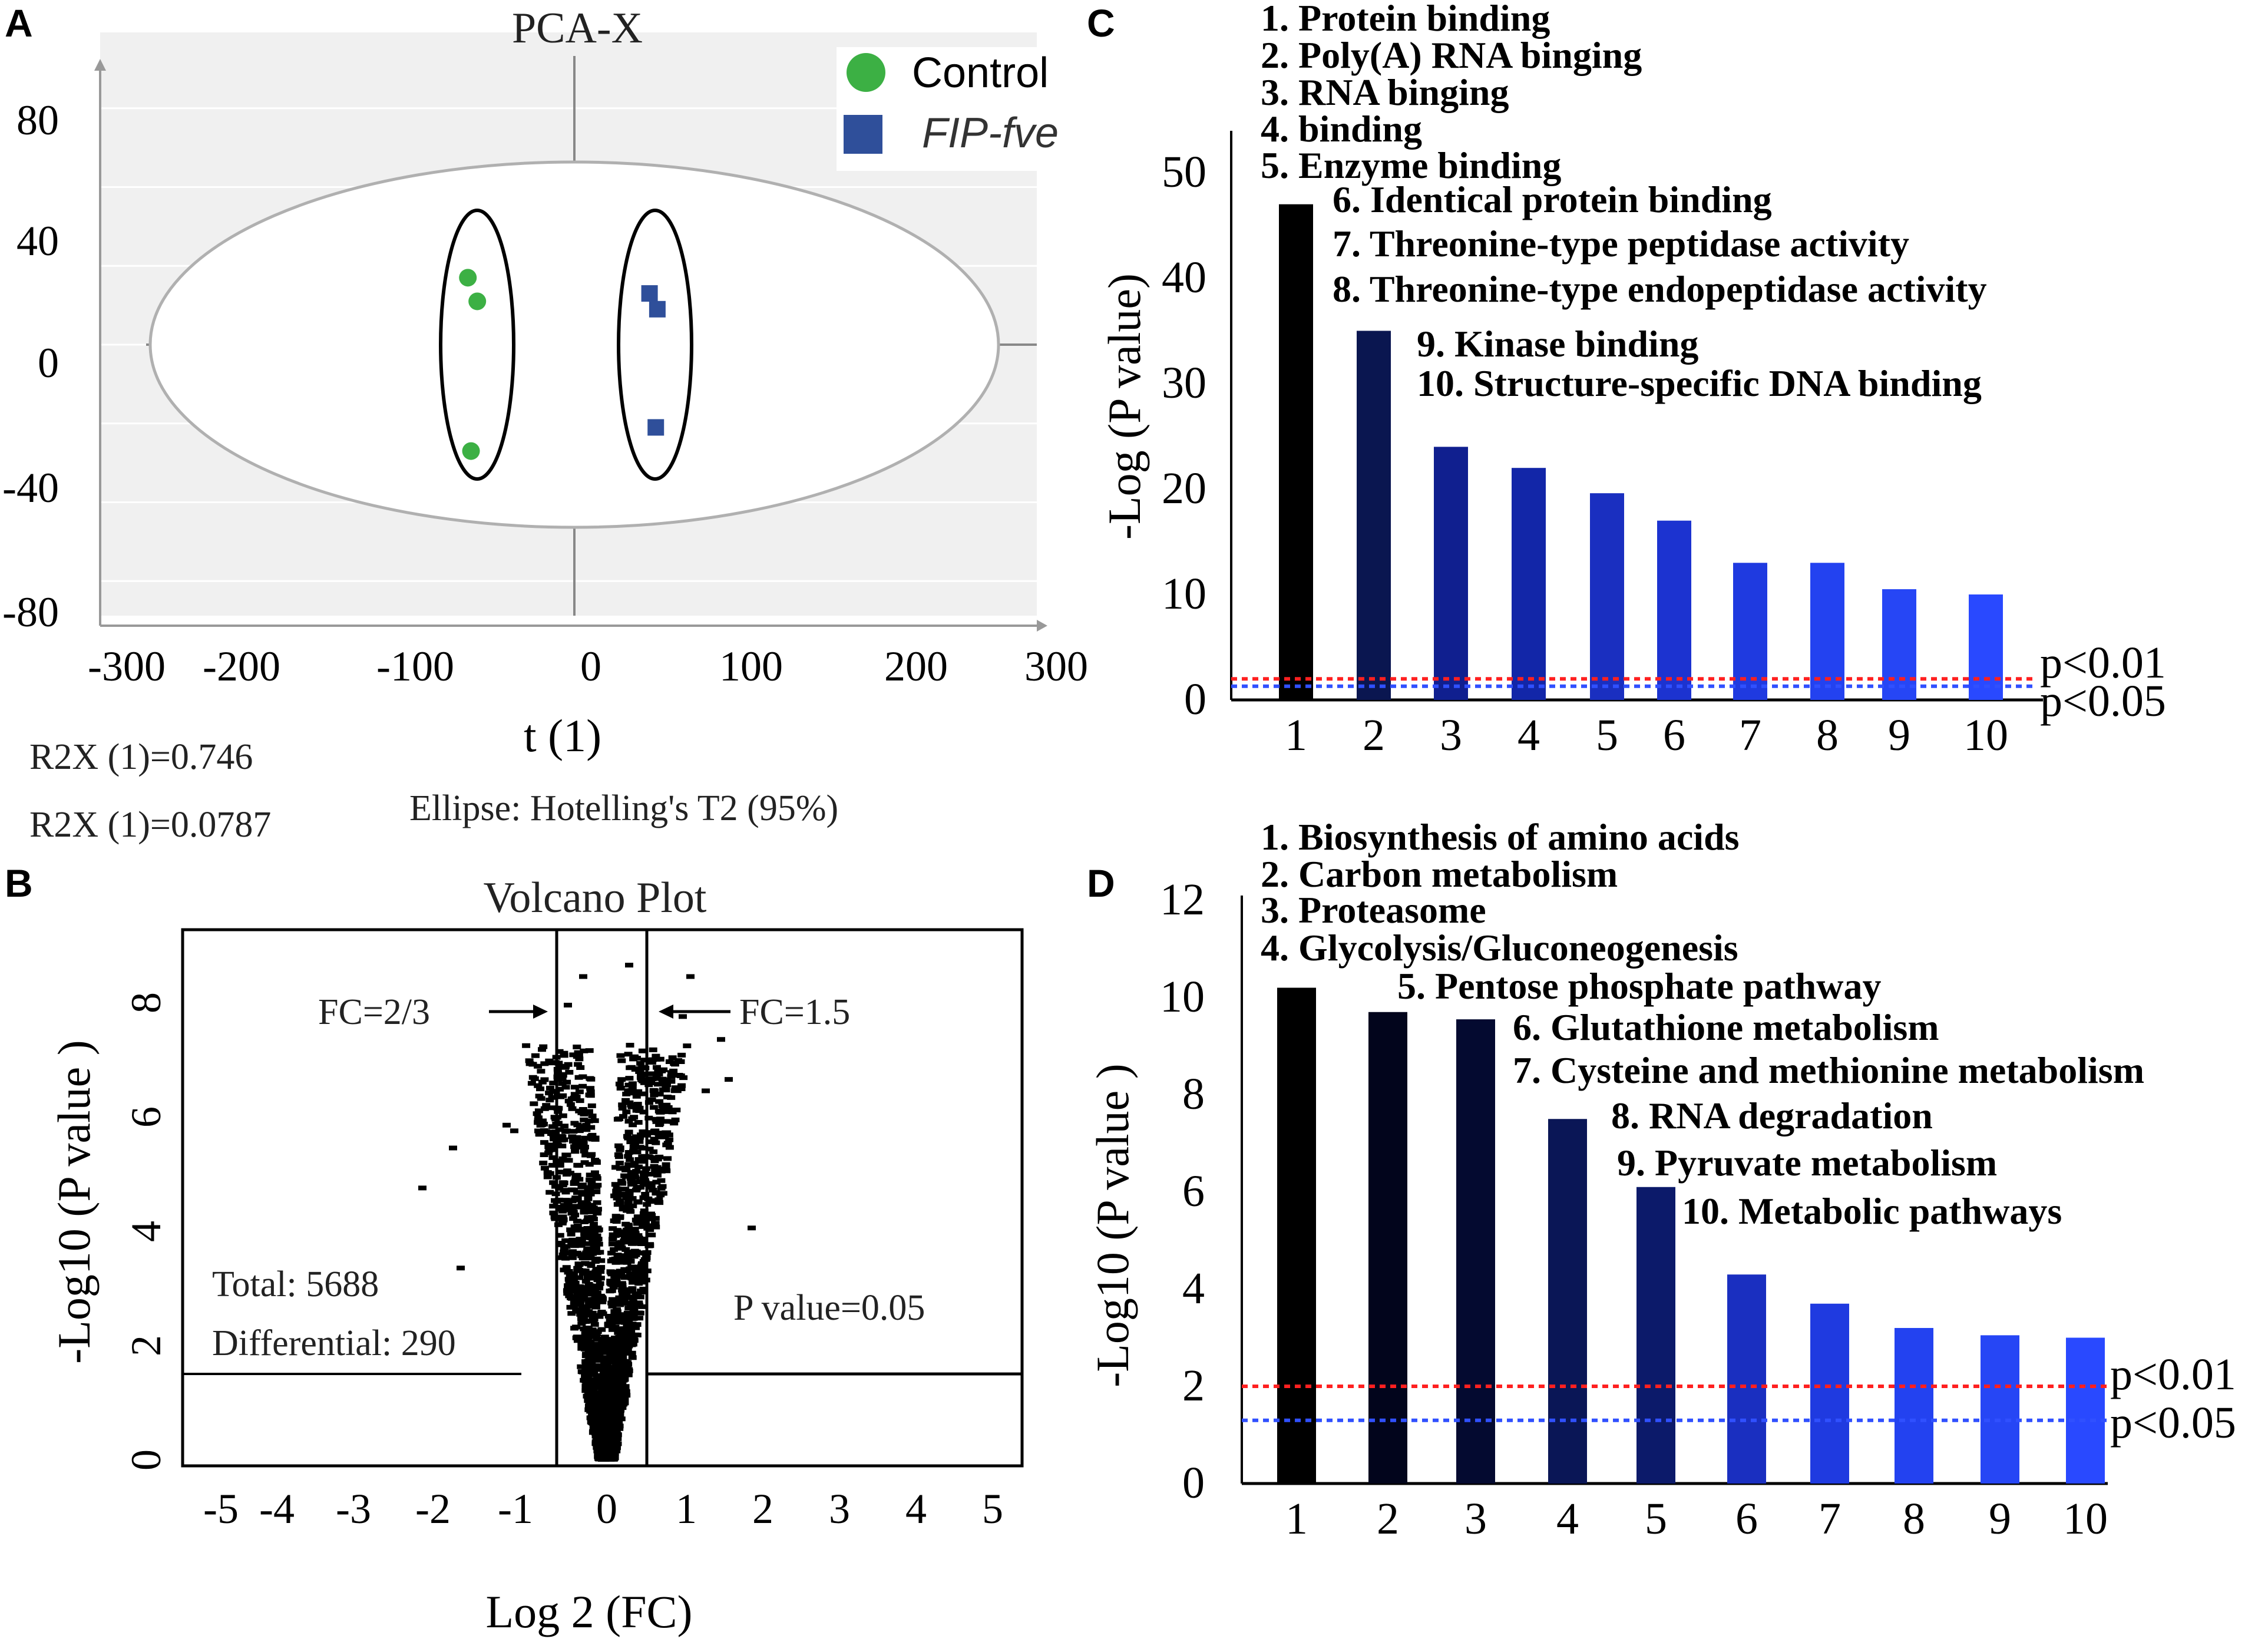 Image resolution: width=2268 pixels, height=1642 pixels. What do you see at coordinates (1660, 289) in the screenshot?
I see `go-term-label: 8. Threonine-type endopeptidase activity` at bounding box center [1660, 289].